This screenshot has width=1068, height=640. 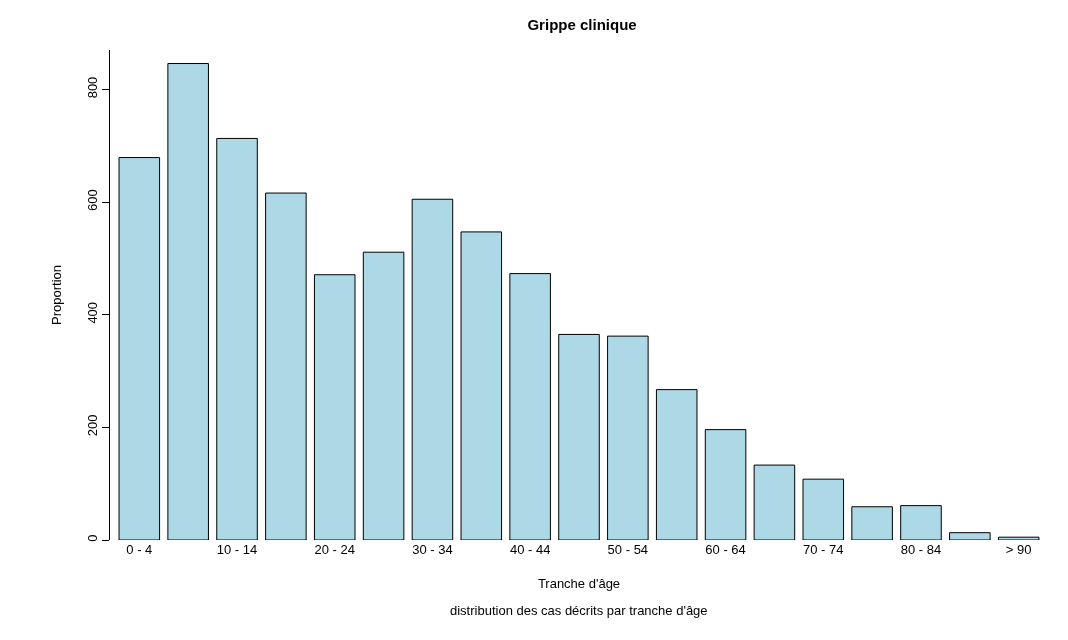 I want to click on x-tick-label: 80 - 84, so click(x=921, y=549).